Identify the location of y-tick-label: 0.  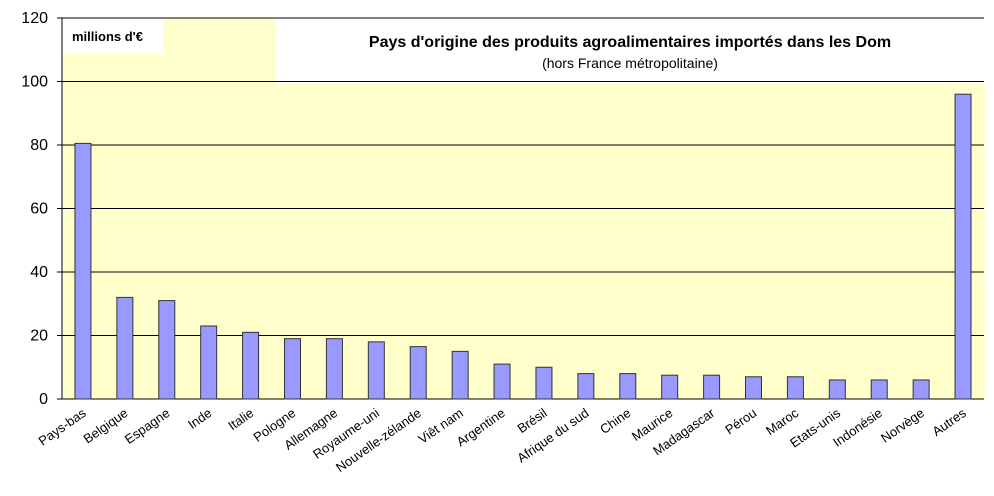
(43, 399).